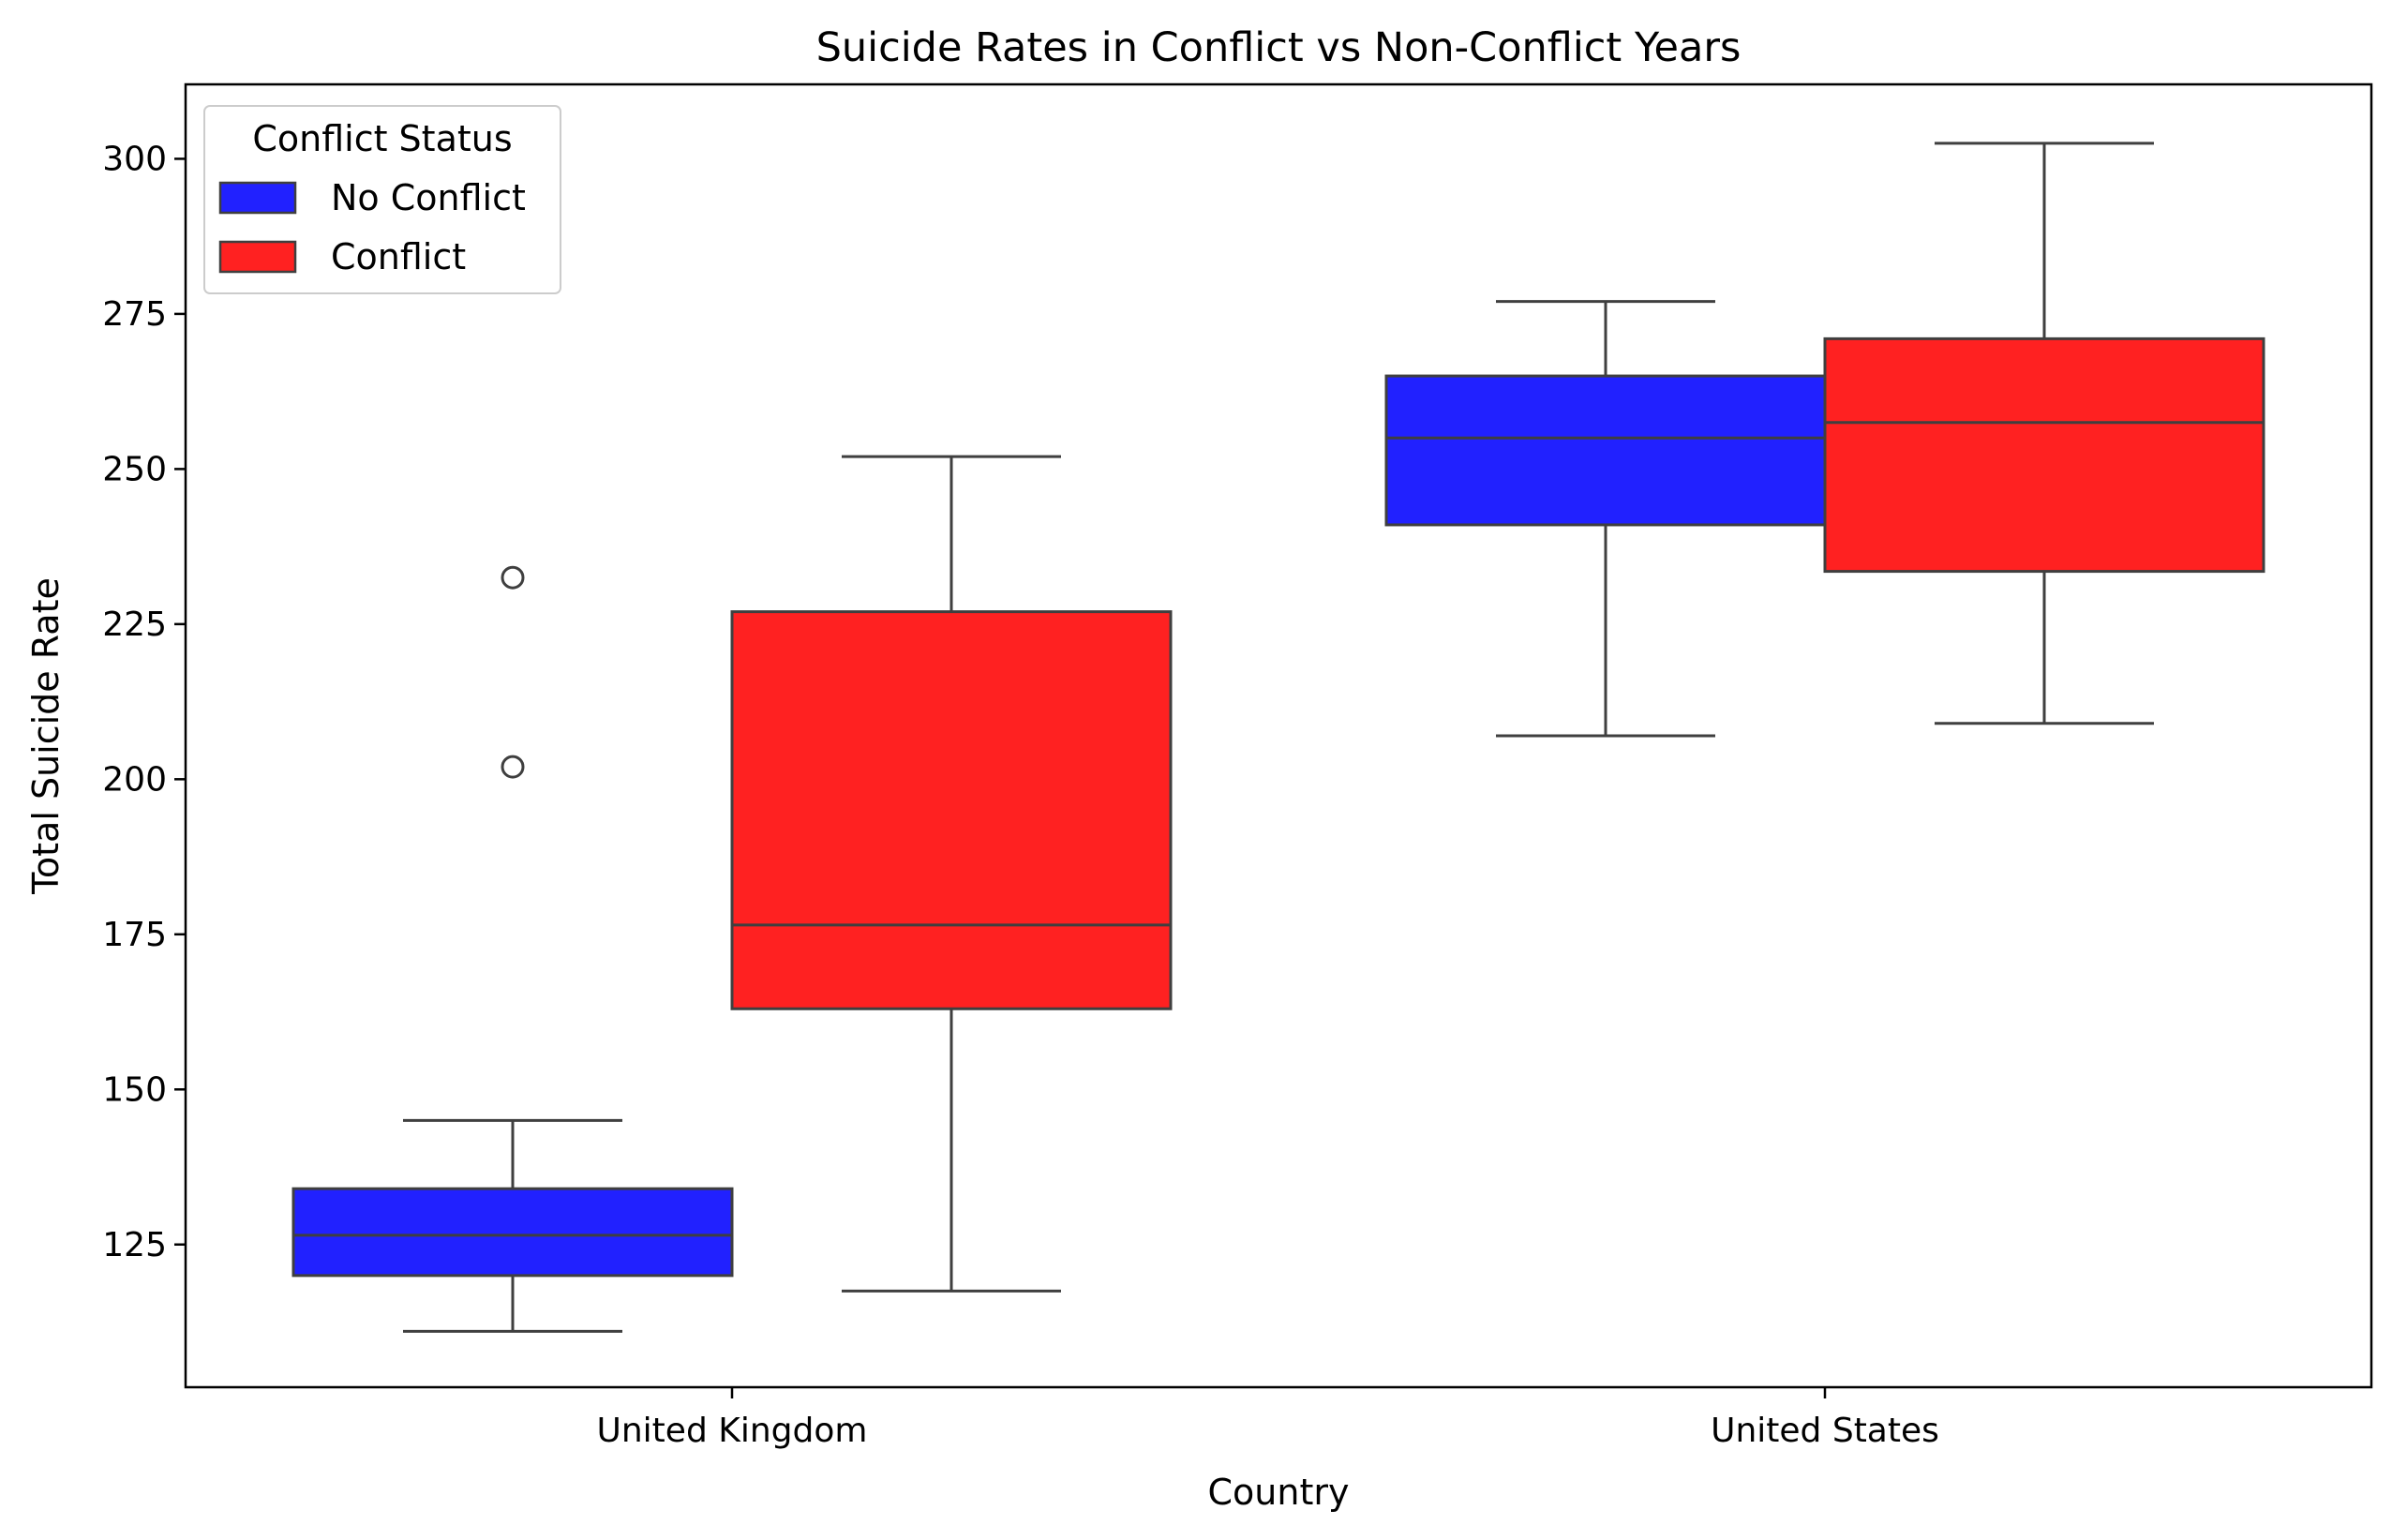 This screenshot has height=1540, width=2392. Describe the element at coordinates (1825, 1431) in the screenshot. I see `x-tick-label-united-states: United States` at that location.